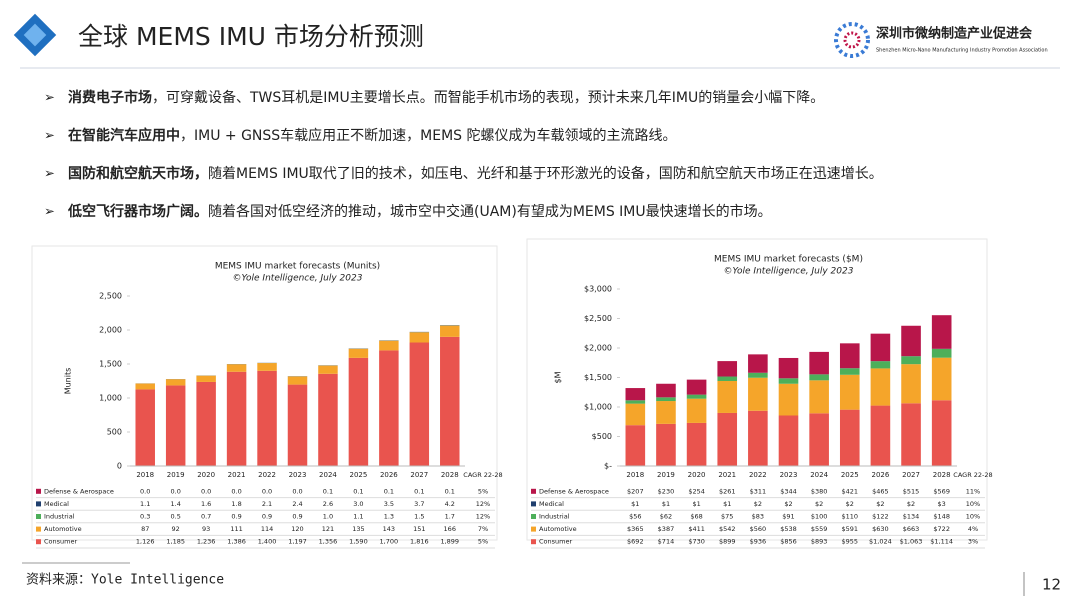 This screenshot has height=608, width=1080. I want to click on table-cell: $722, so click(941, 529).